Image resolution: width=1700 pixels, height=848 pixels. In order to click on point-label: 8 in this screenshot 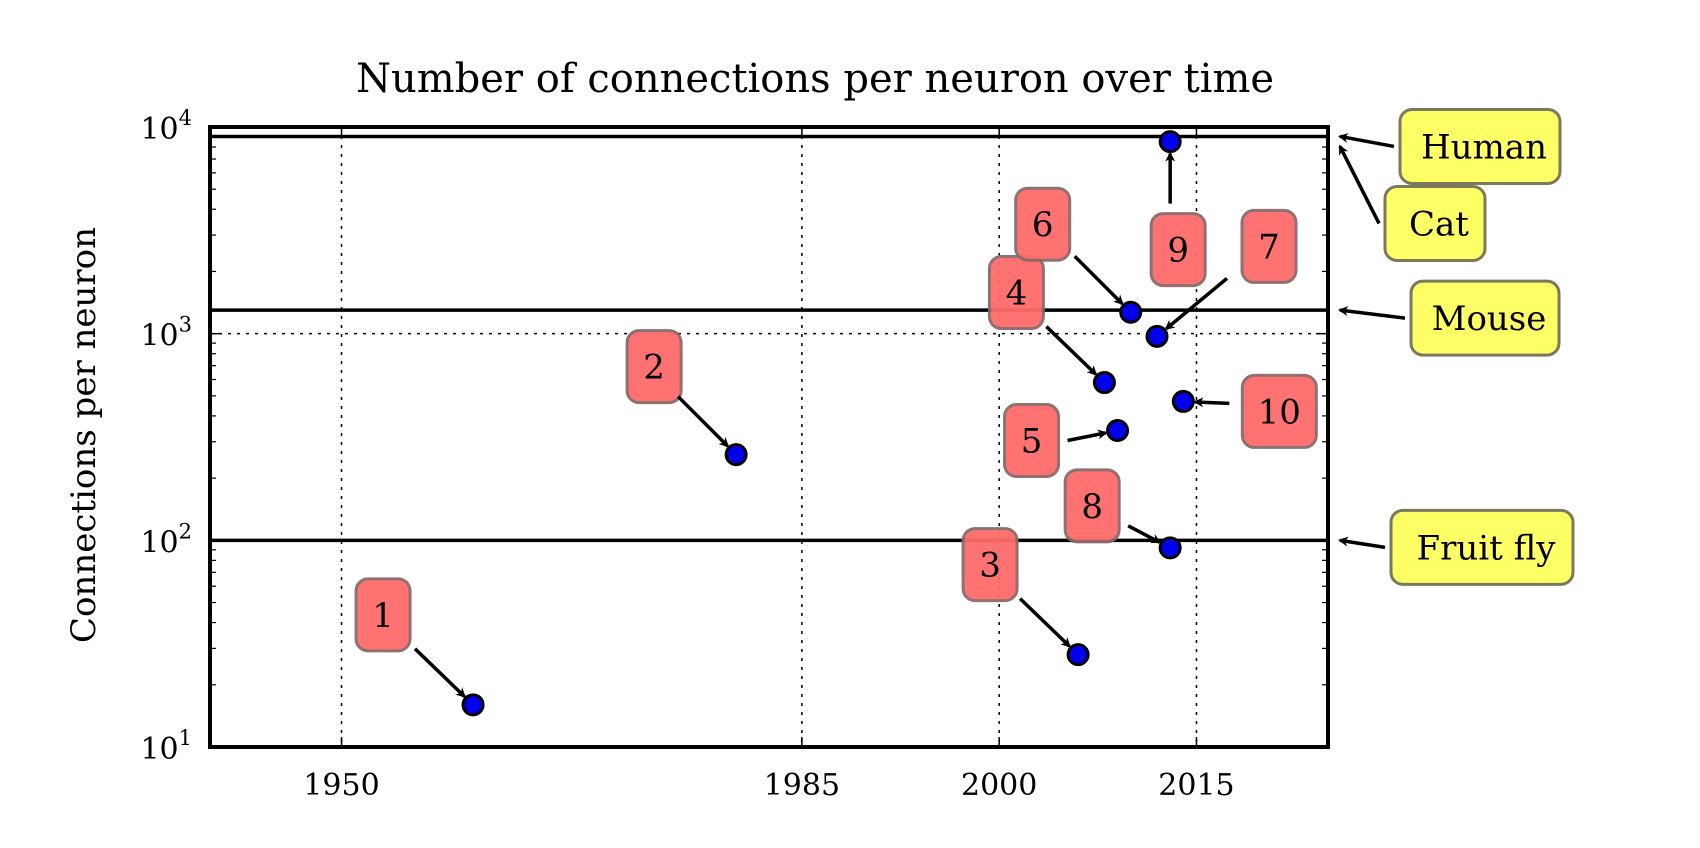, I will do `click(1092, 507)`.